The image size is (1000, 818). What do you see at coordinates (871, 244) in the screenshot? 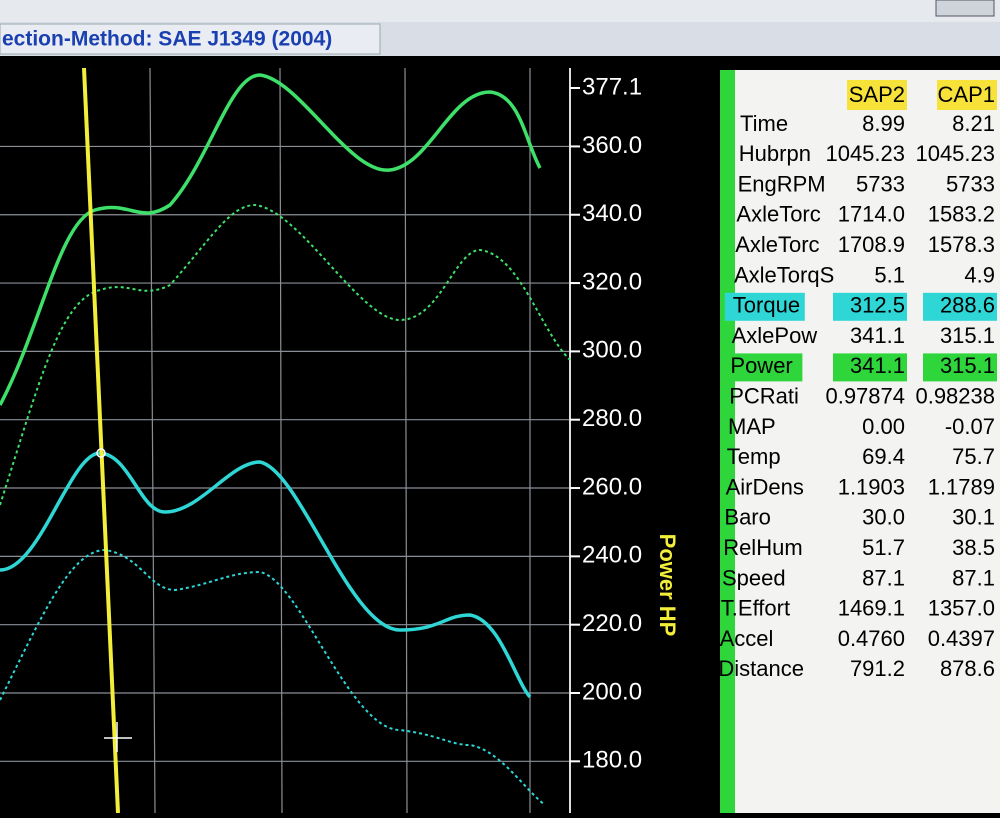
I see `row-value: 1708.9` at bounding box center [871, 244].